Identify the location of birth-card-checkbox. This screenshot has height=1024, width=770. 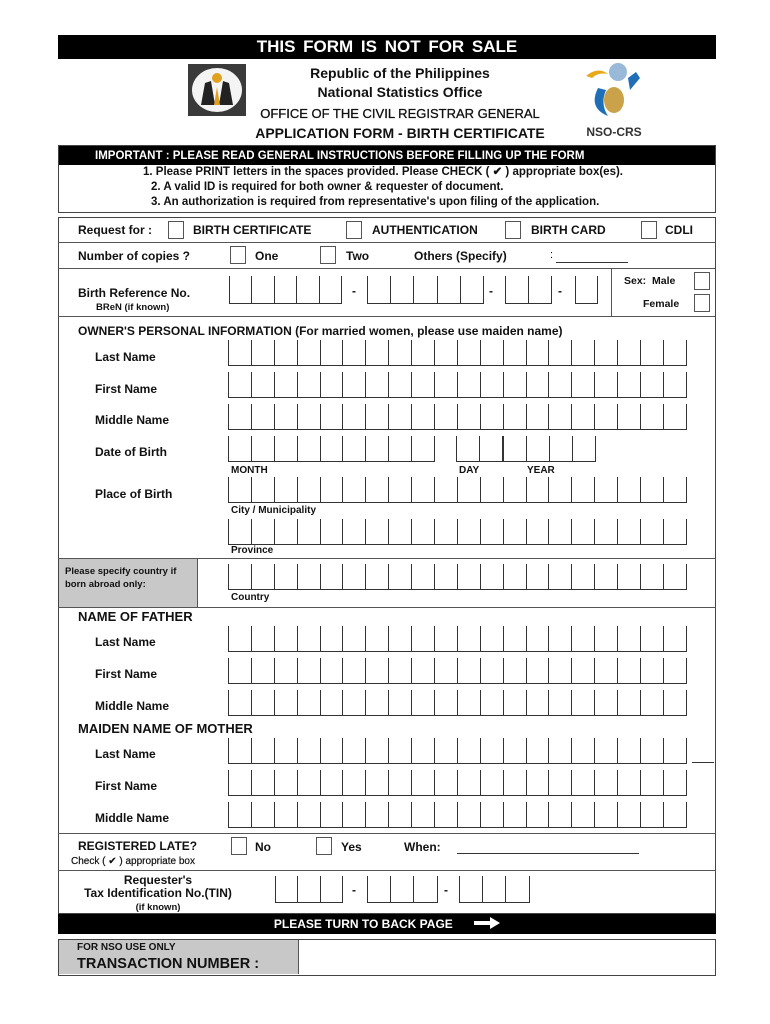
(513, 230).